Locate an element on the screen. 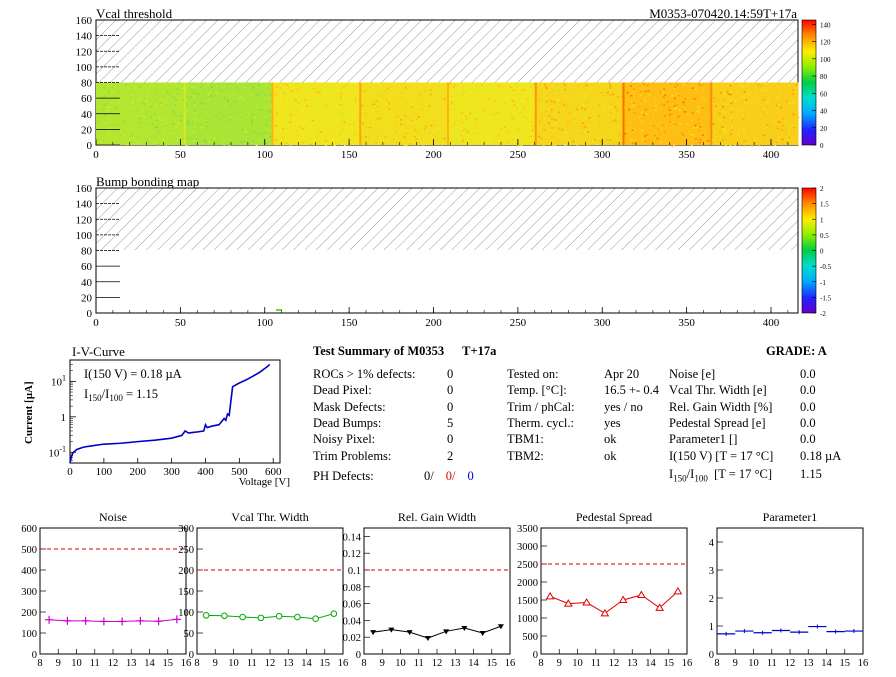  defect-value: 0 is located at coordinates (450, 406).